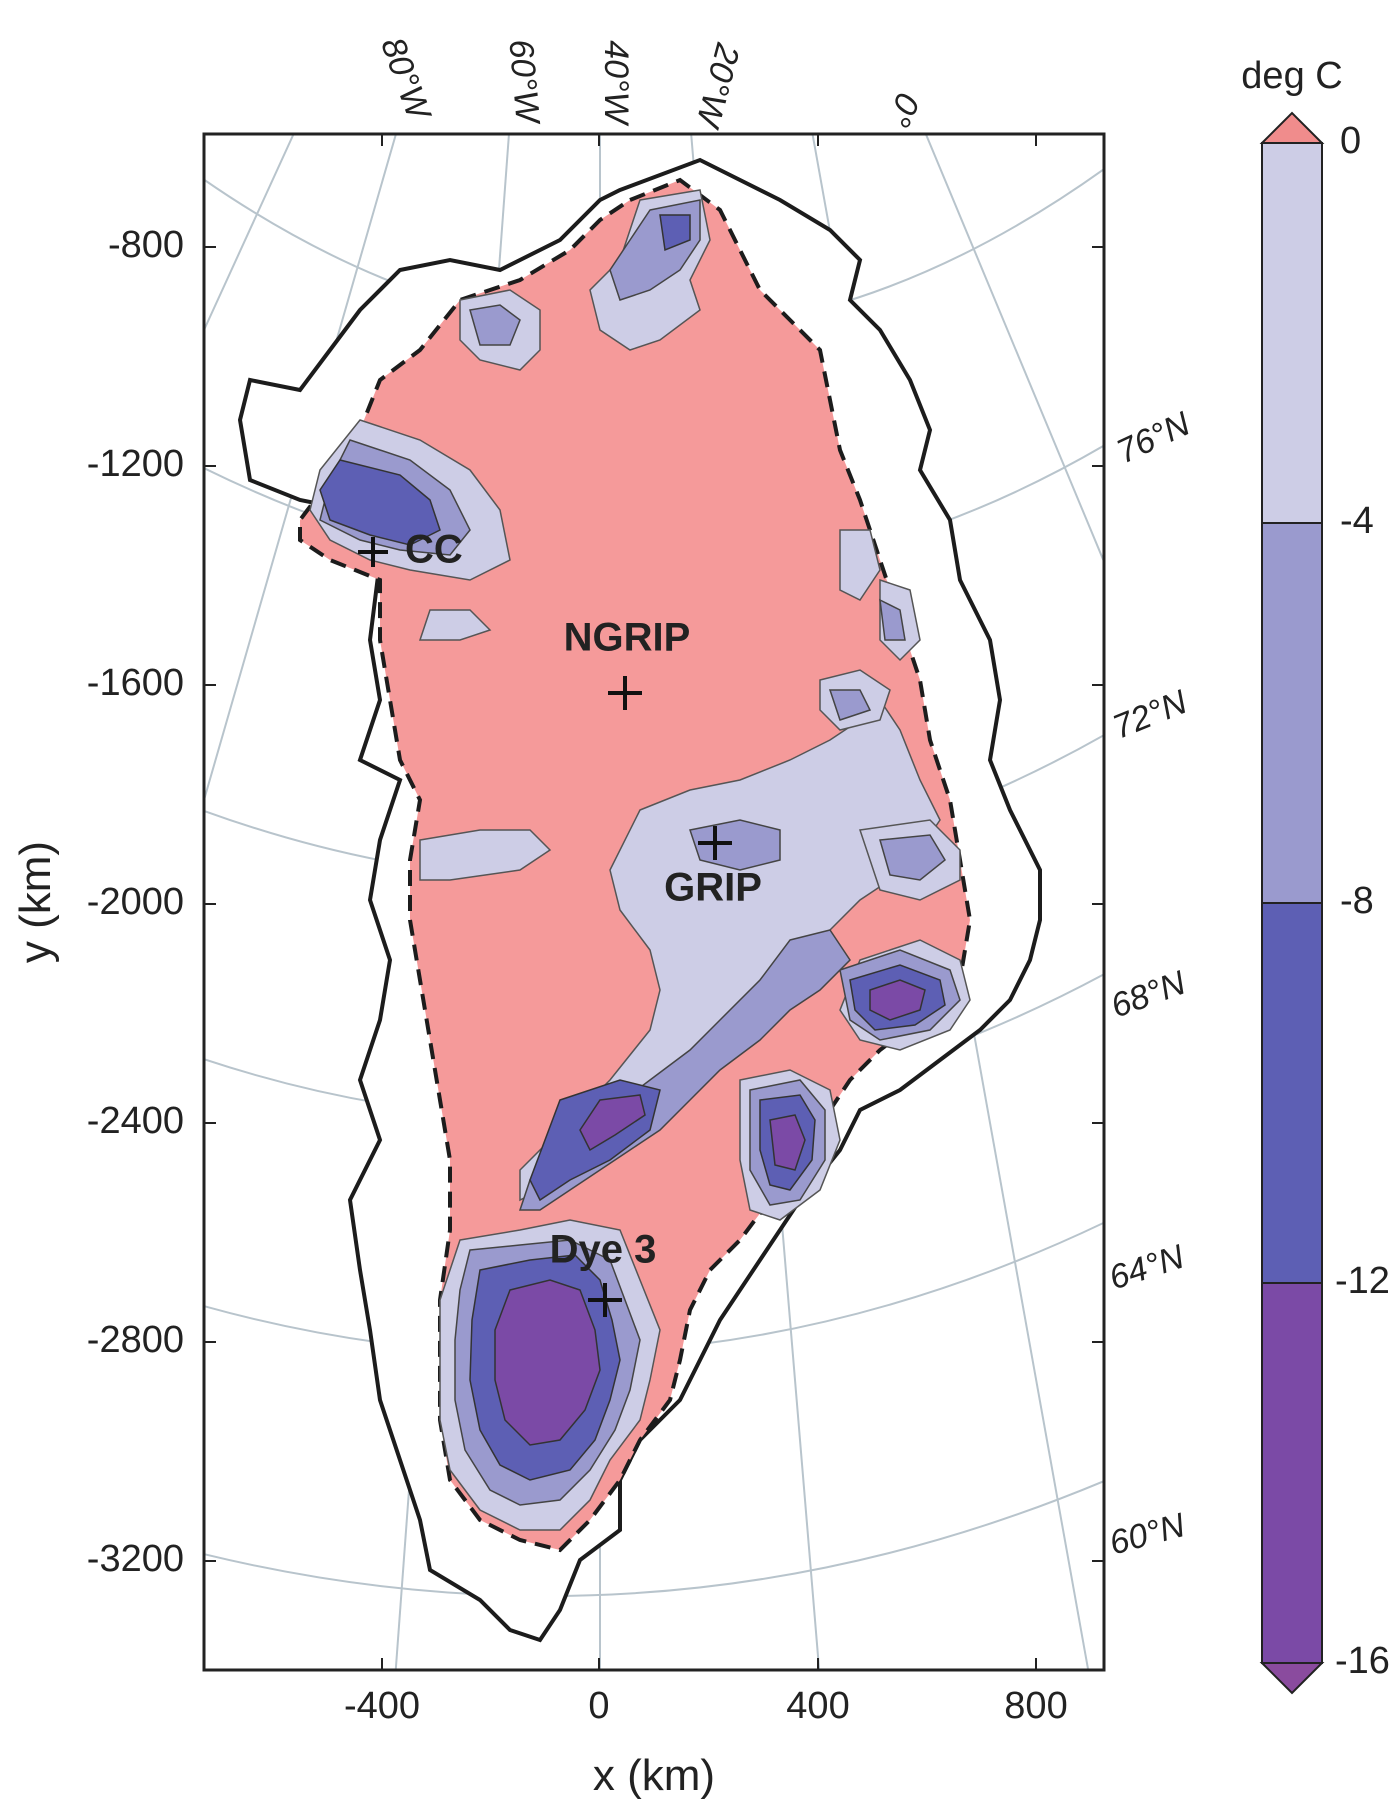  Describe the element at coordinates (1292, 1093) in the screenshot. I see `colorbar-band-minus8-to-minus12` at that location.